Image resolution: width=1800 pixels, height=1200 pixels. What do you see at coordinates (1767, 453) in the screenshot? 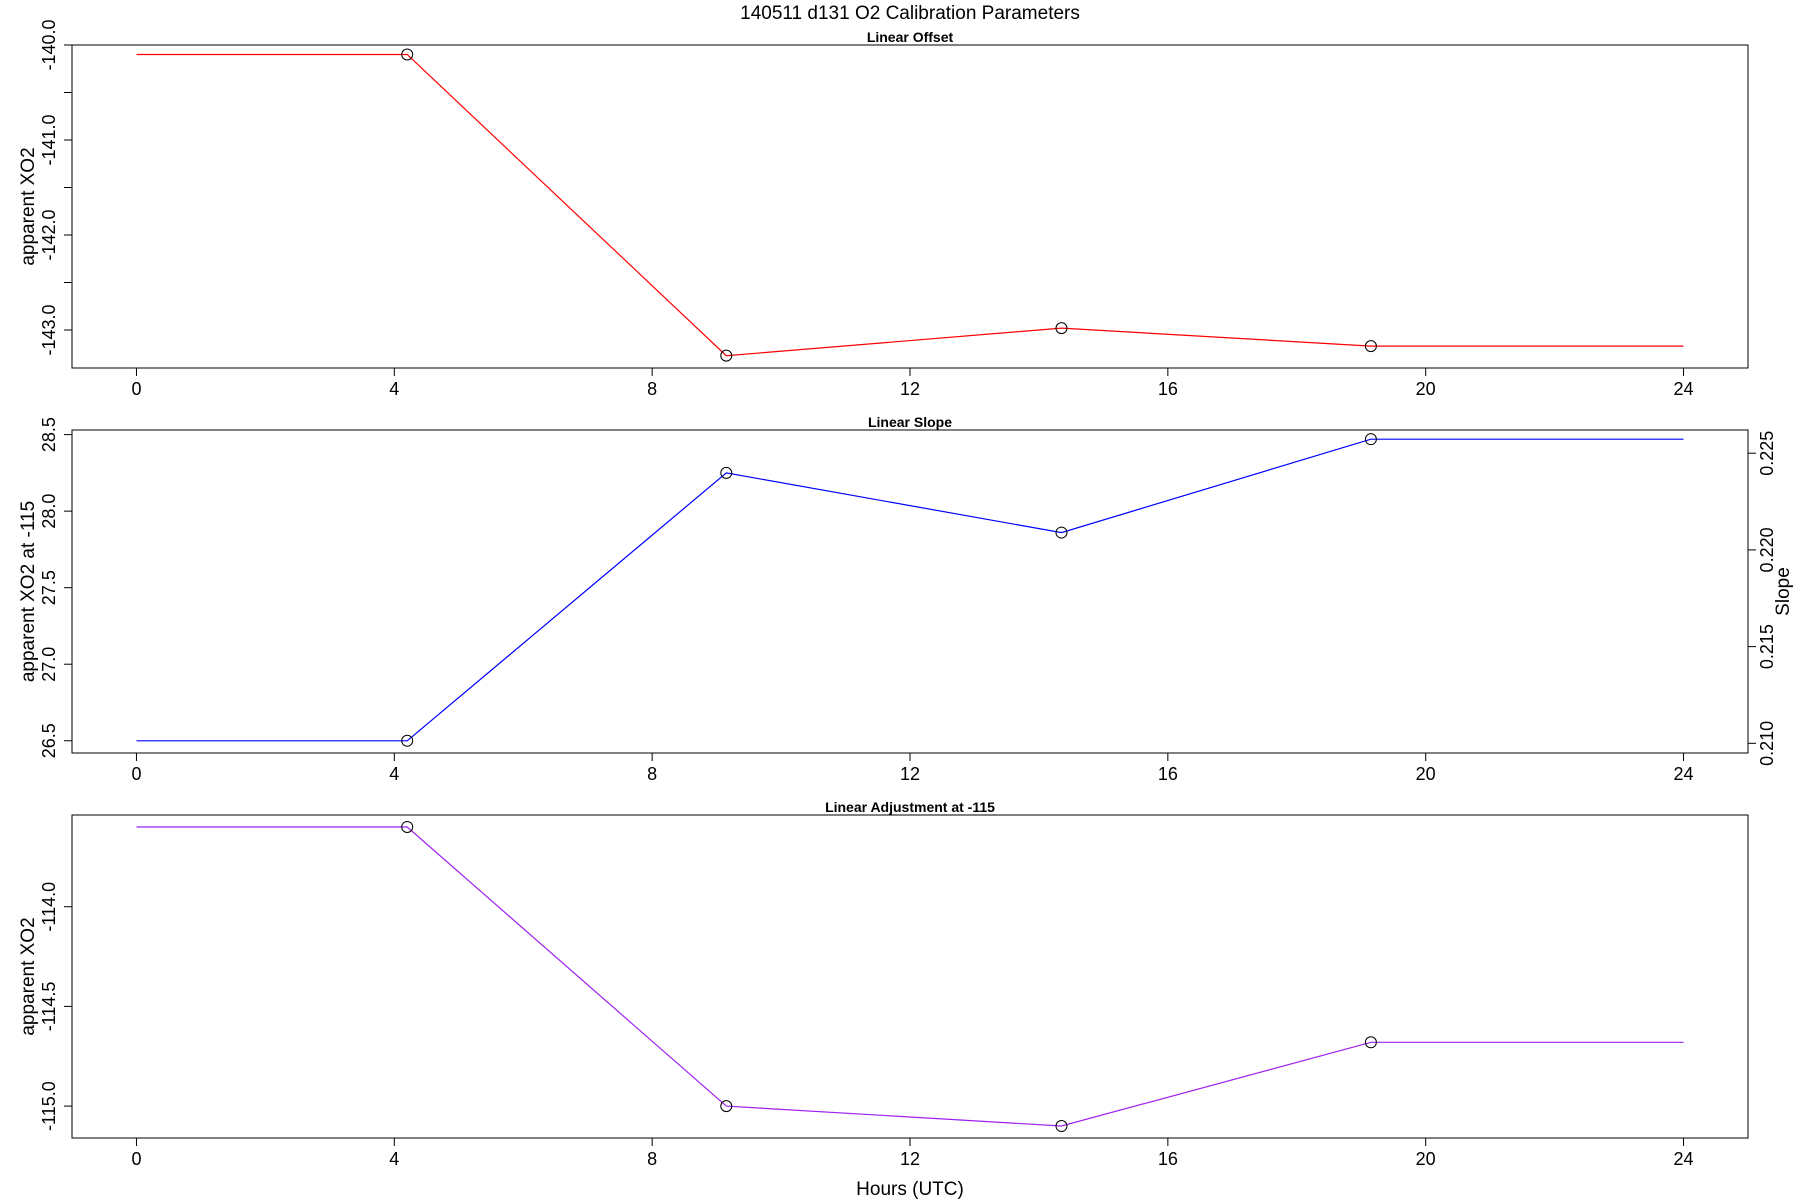
I see `y2-tick-label: 0.225` at bounding box center [1767, 453].